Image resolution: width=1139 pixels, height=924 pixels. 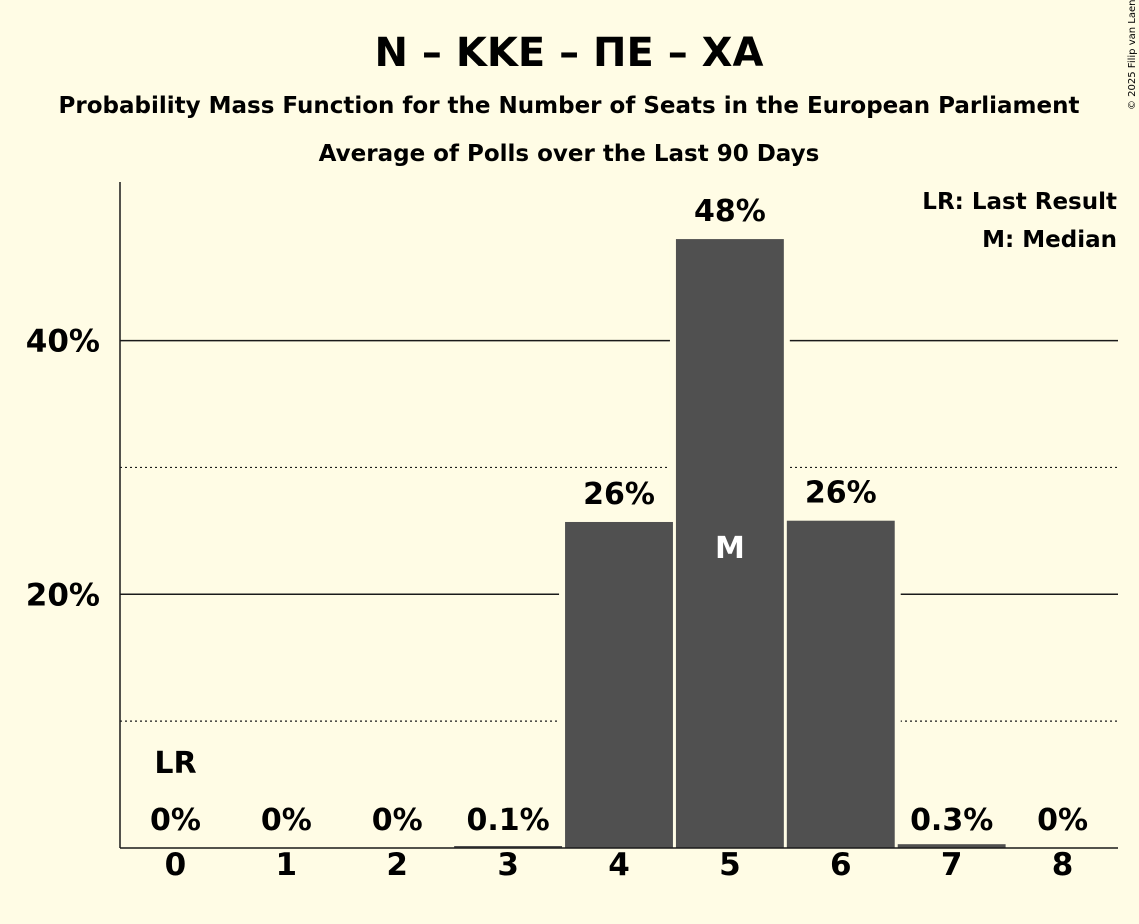 I want to click on chart-title: N – KKE – ΠΕ – ΧΑ, so click(x=569, y=53).